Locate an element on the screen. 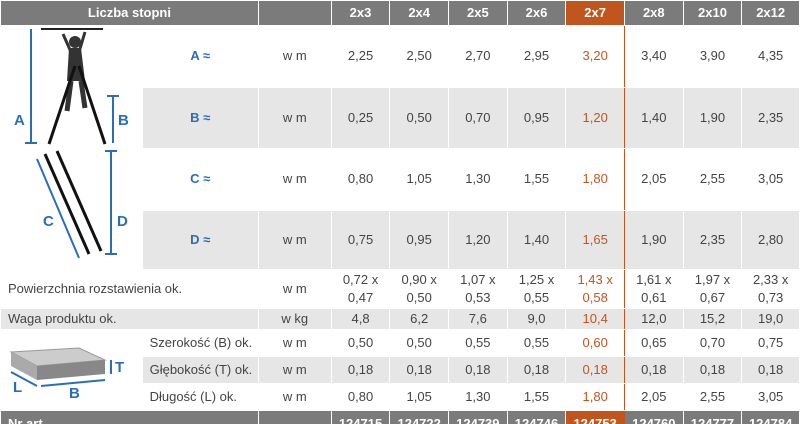 This screenshot has width=800, height=424. value: 124784 is located at coordinates (770, 417).